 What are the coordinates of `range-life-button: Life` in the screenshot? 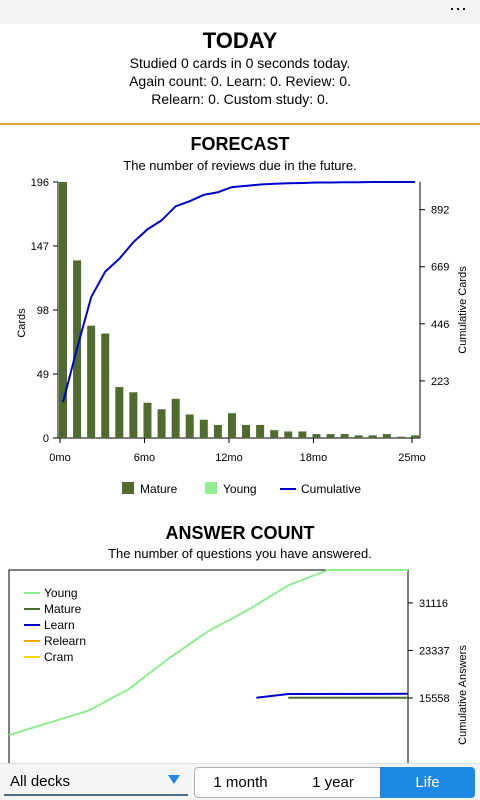 It's located at (427, 782).